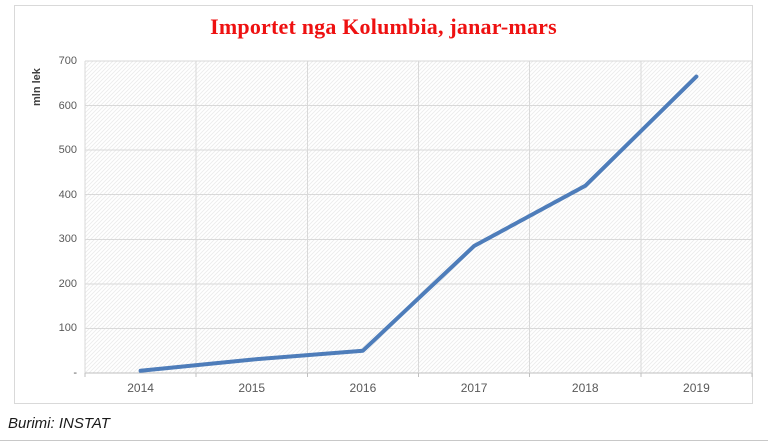  Describe the element at coordinates (252, 388) in the screenshot. I see `x-tick-label: 2015` at that location.